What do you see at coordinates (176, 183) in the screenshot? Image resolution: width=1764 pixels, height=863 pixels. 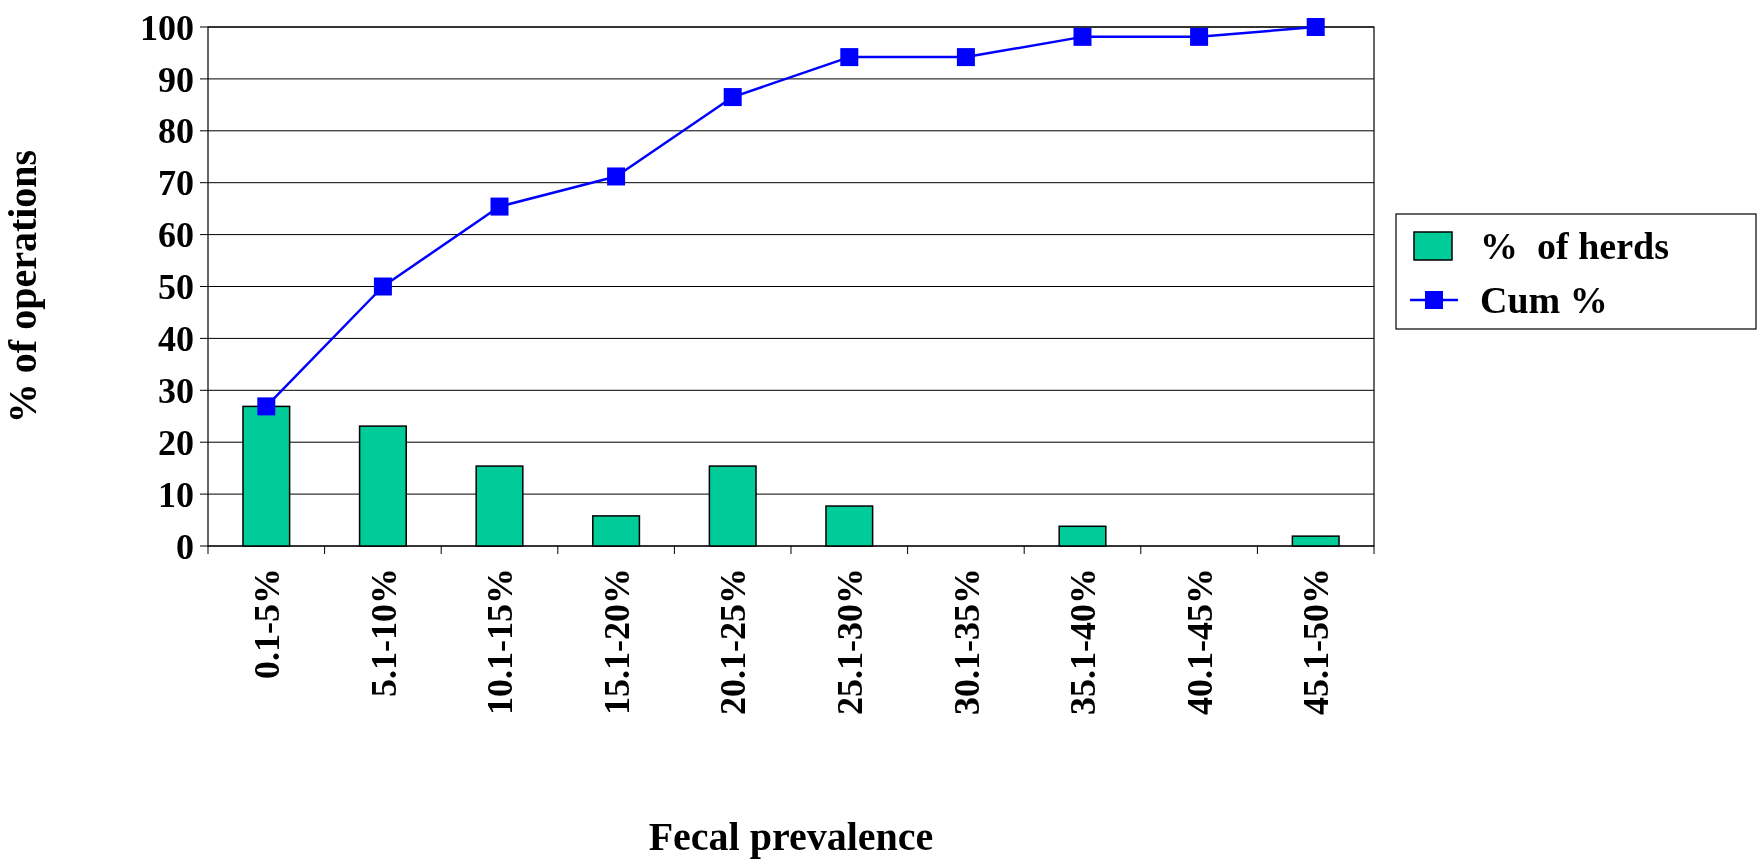 I see `y-tick-label: 70` at bounding box center [176, 183].